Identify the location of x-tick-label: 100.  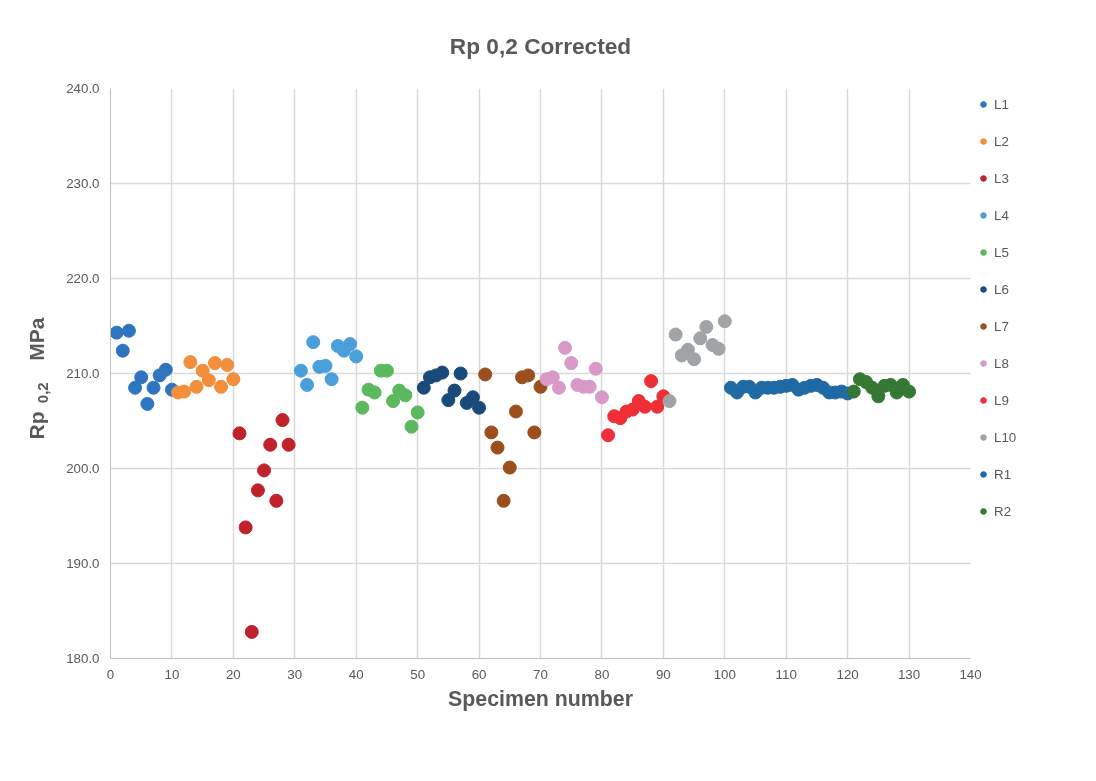
(724, 674).